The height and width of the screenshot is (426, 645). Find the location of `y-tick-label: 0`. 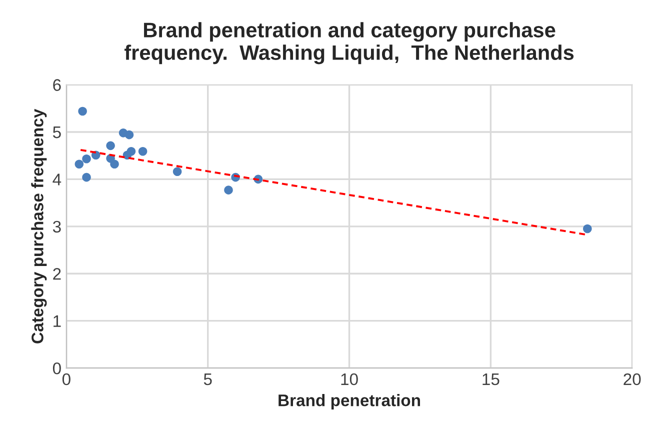

y-tick-label: 0 is located at coordinates (56, 368).